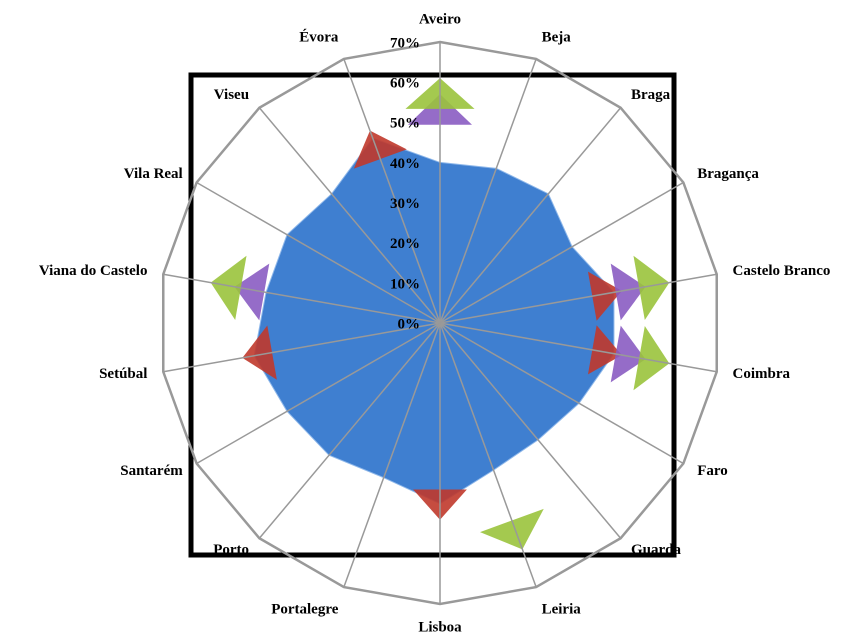  What do you see at coordinates (405, 84) in the screenshot?
I see `r-tick-label: 60%` at bounding box center [405, 84].